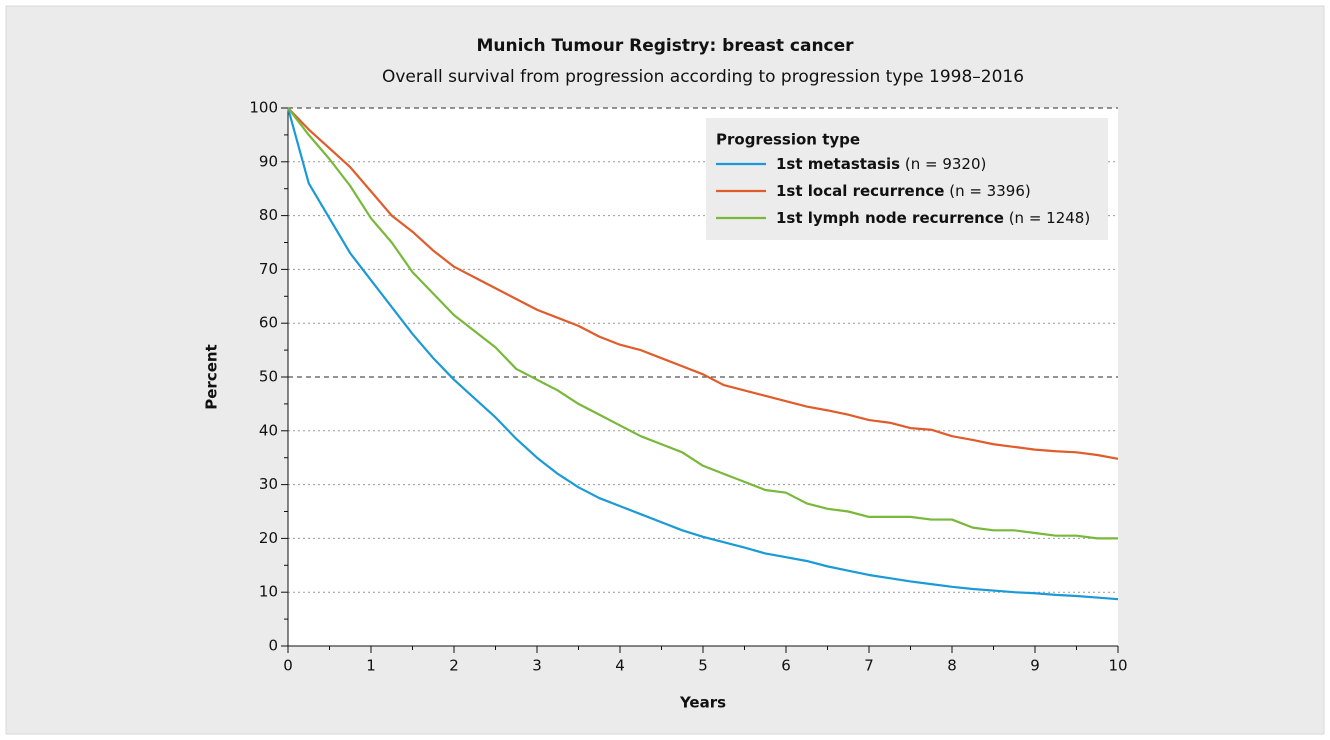  I want to click on y-tick-label: 40, so click(268, 430).